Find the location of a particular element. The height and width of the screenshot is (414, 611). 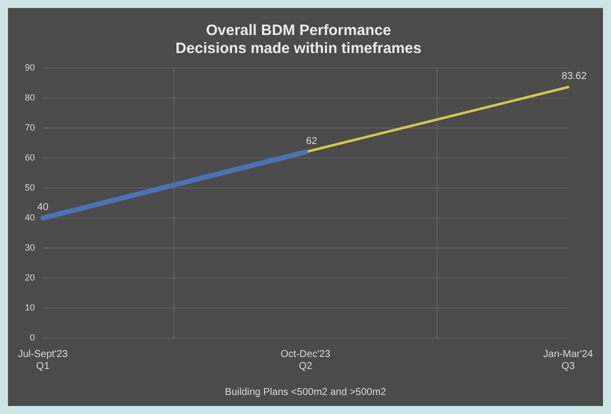

chart-title: Overall BDM Performance Decisions made within timeframes is located at coordinates (299, 40).